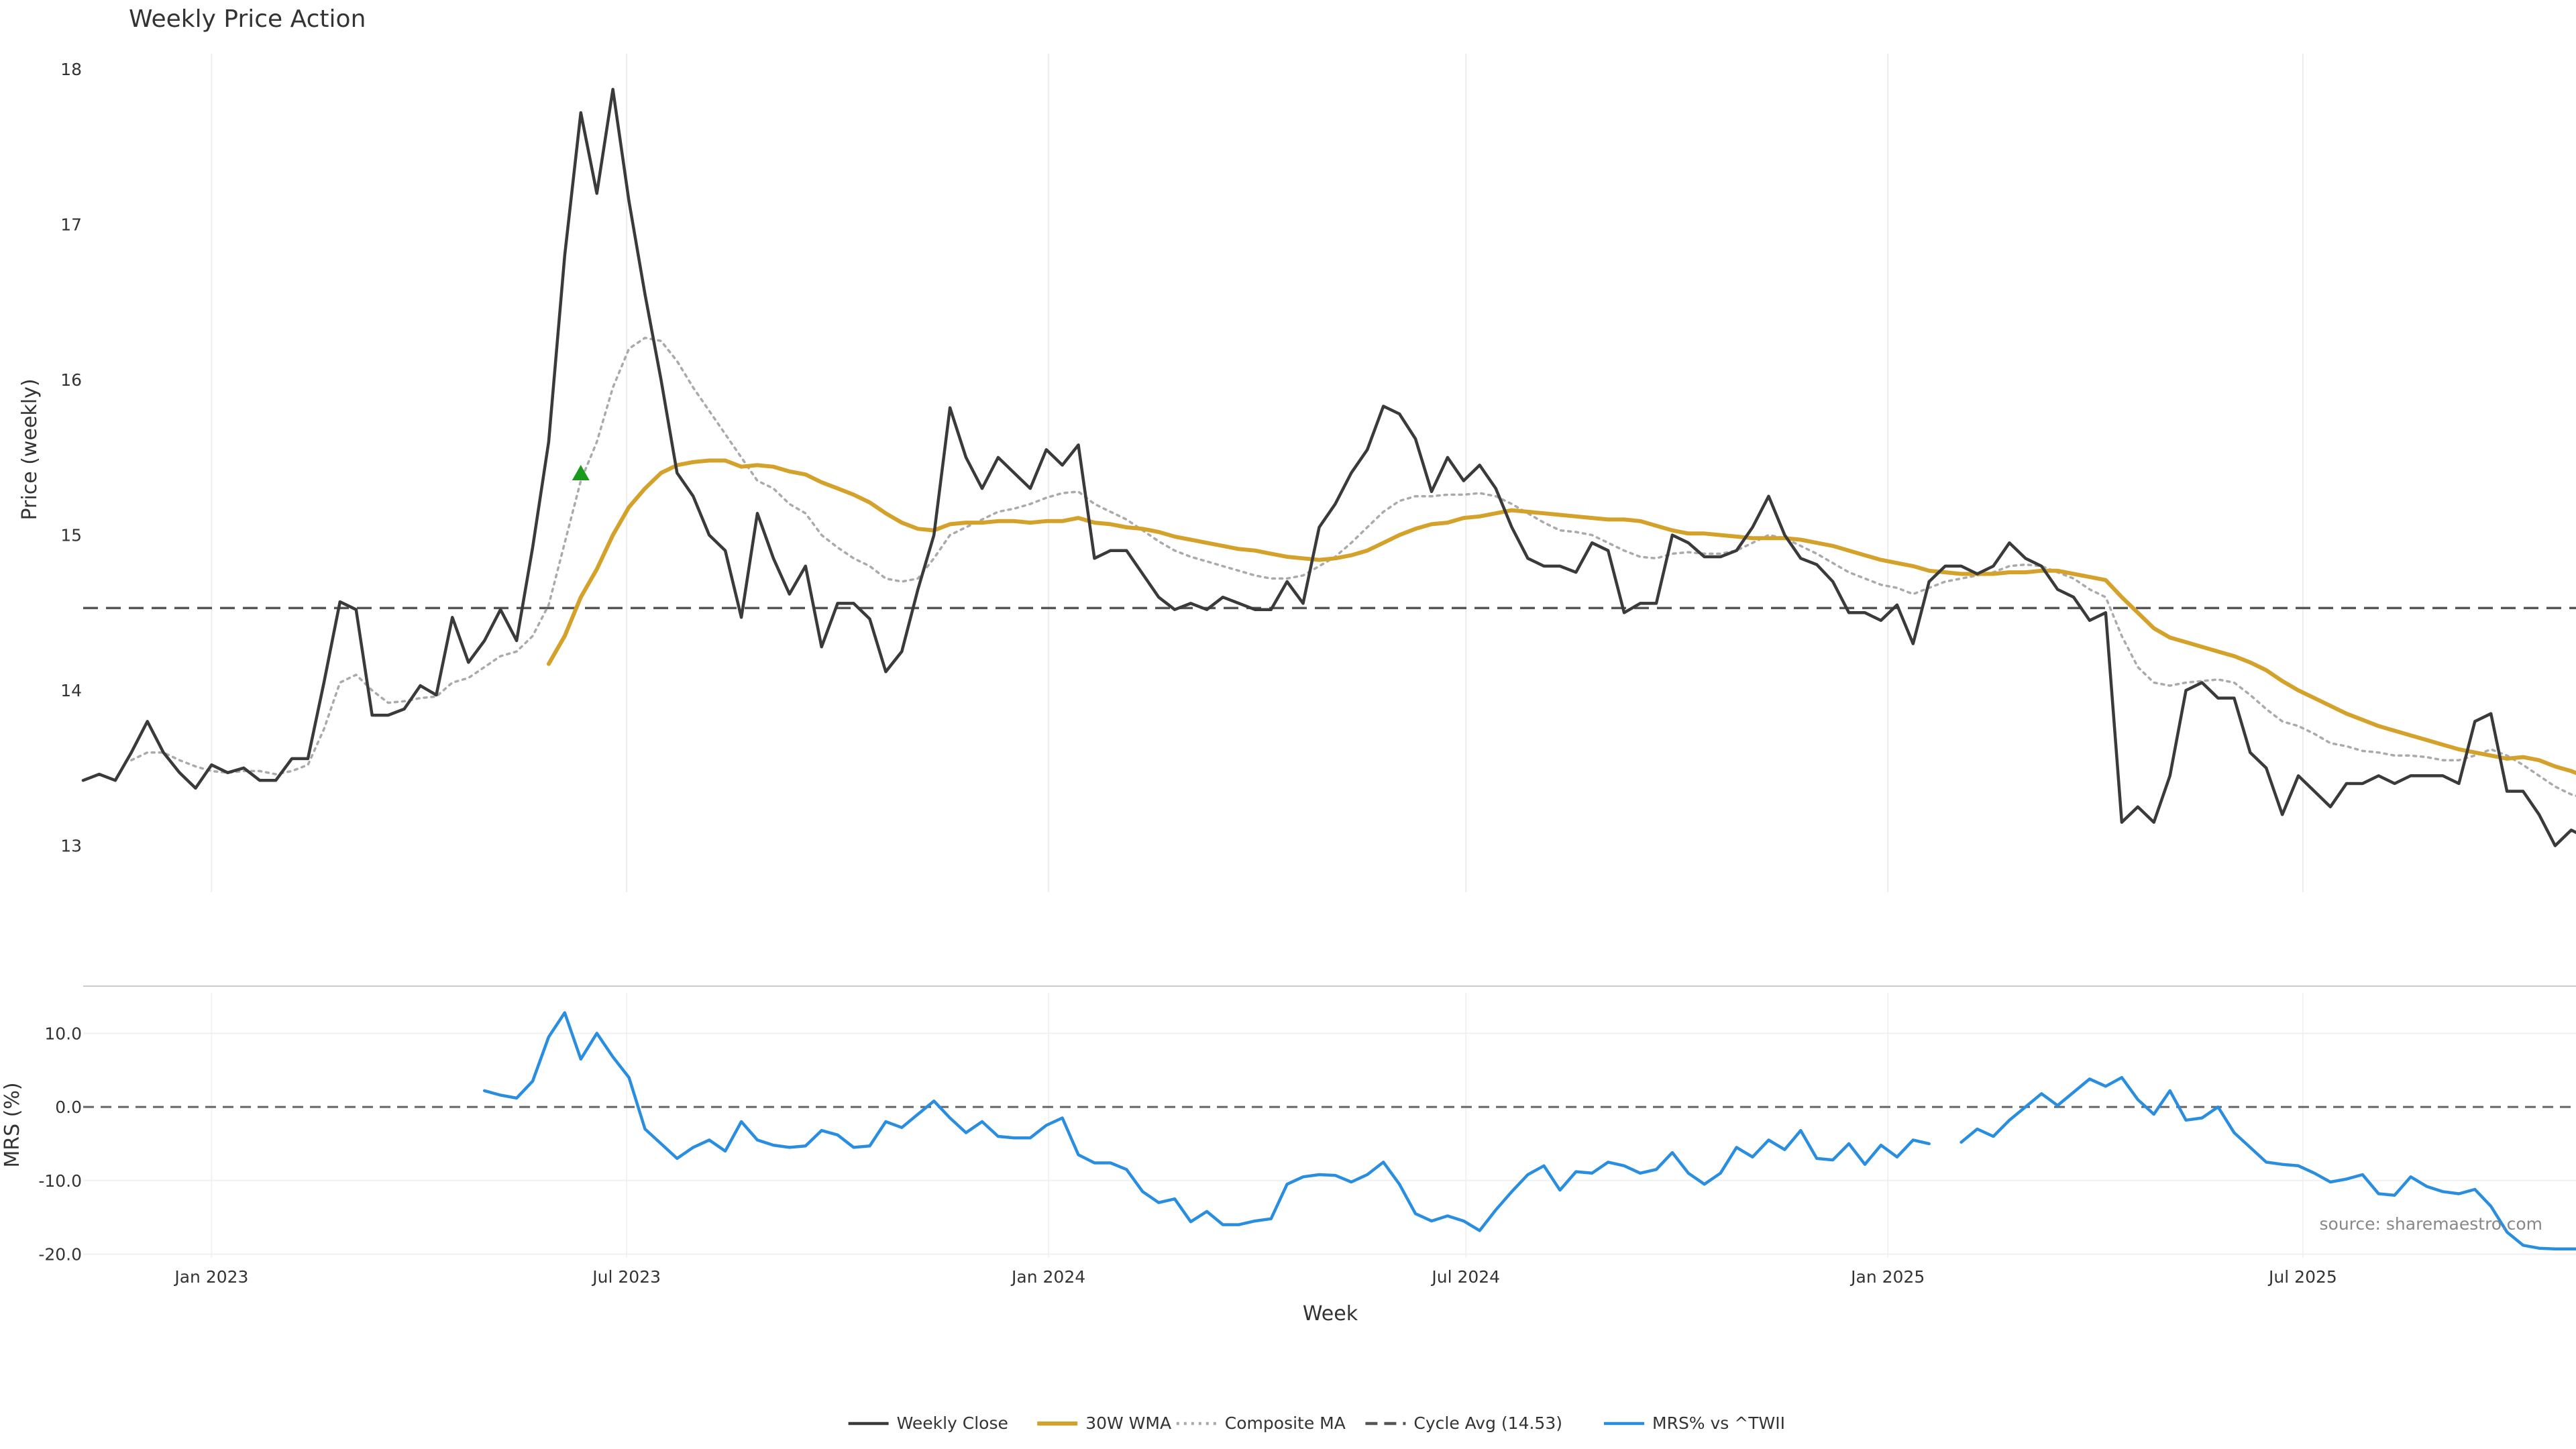 Image resolution: width=2576 pixels, height=1449 pixels. I want to click on chart-title: Weekly Price Action, so click(247, 19).